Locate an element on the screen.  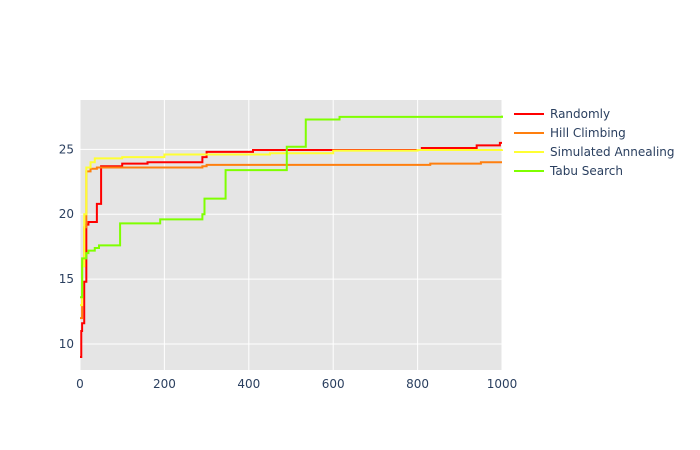
y-tick-label: 25 is located at coordinates (66, 149).